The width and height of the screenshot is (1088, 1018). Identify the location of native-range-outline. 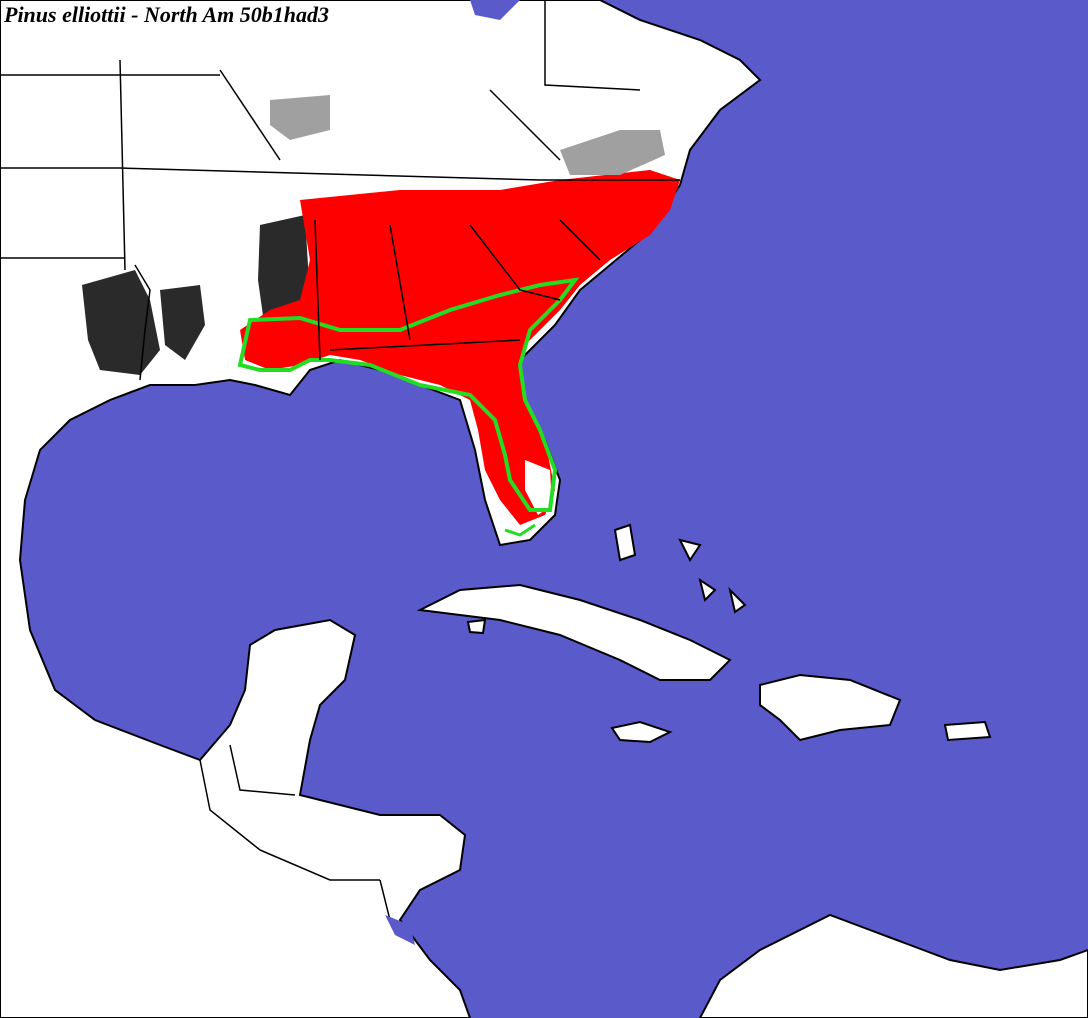
(408, 394).